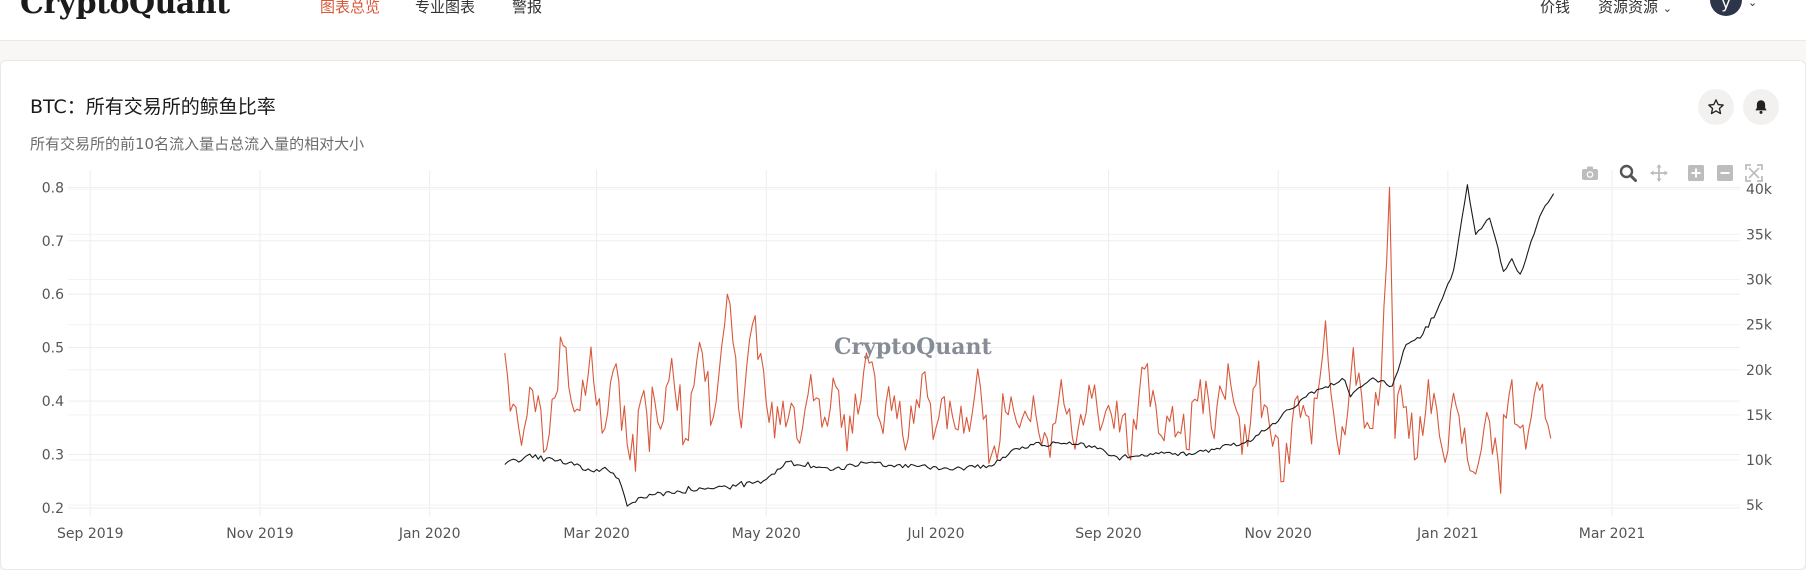 This screenshot has height=570, width=1806. I want to click on favorite-button, so click(1716, 107).